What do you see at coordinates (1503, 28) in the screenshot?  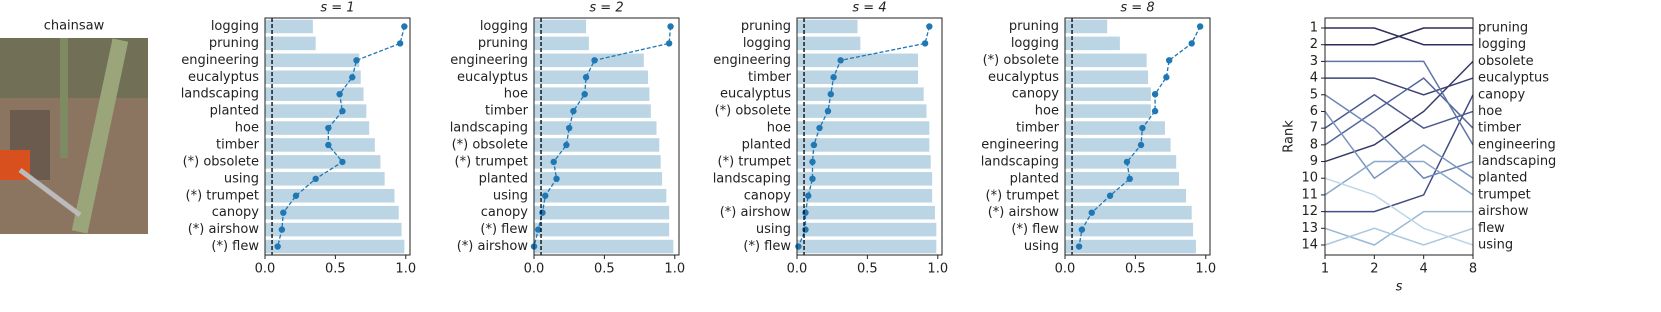 I see `legend-label: pruning` at bounding box center [1503, 28].